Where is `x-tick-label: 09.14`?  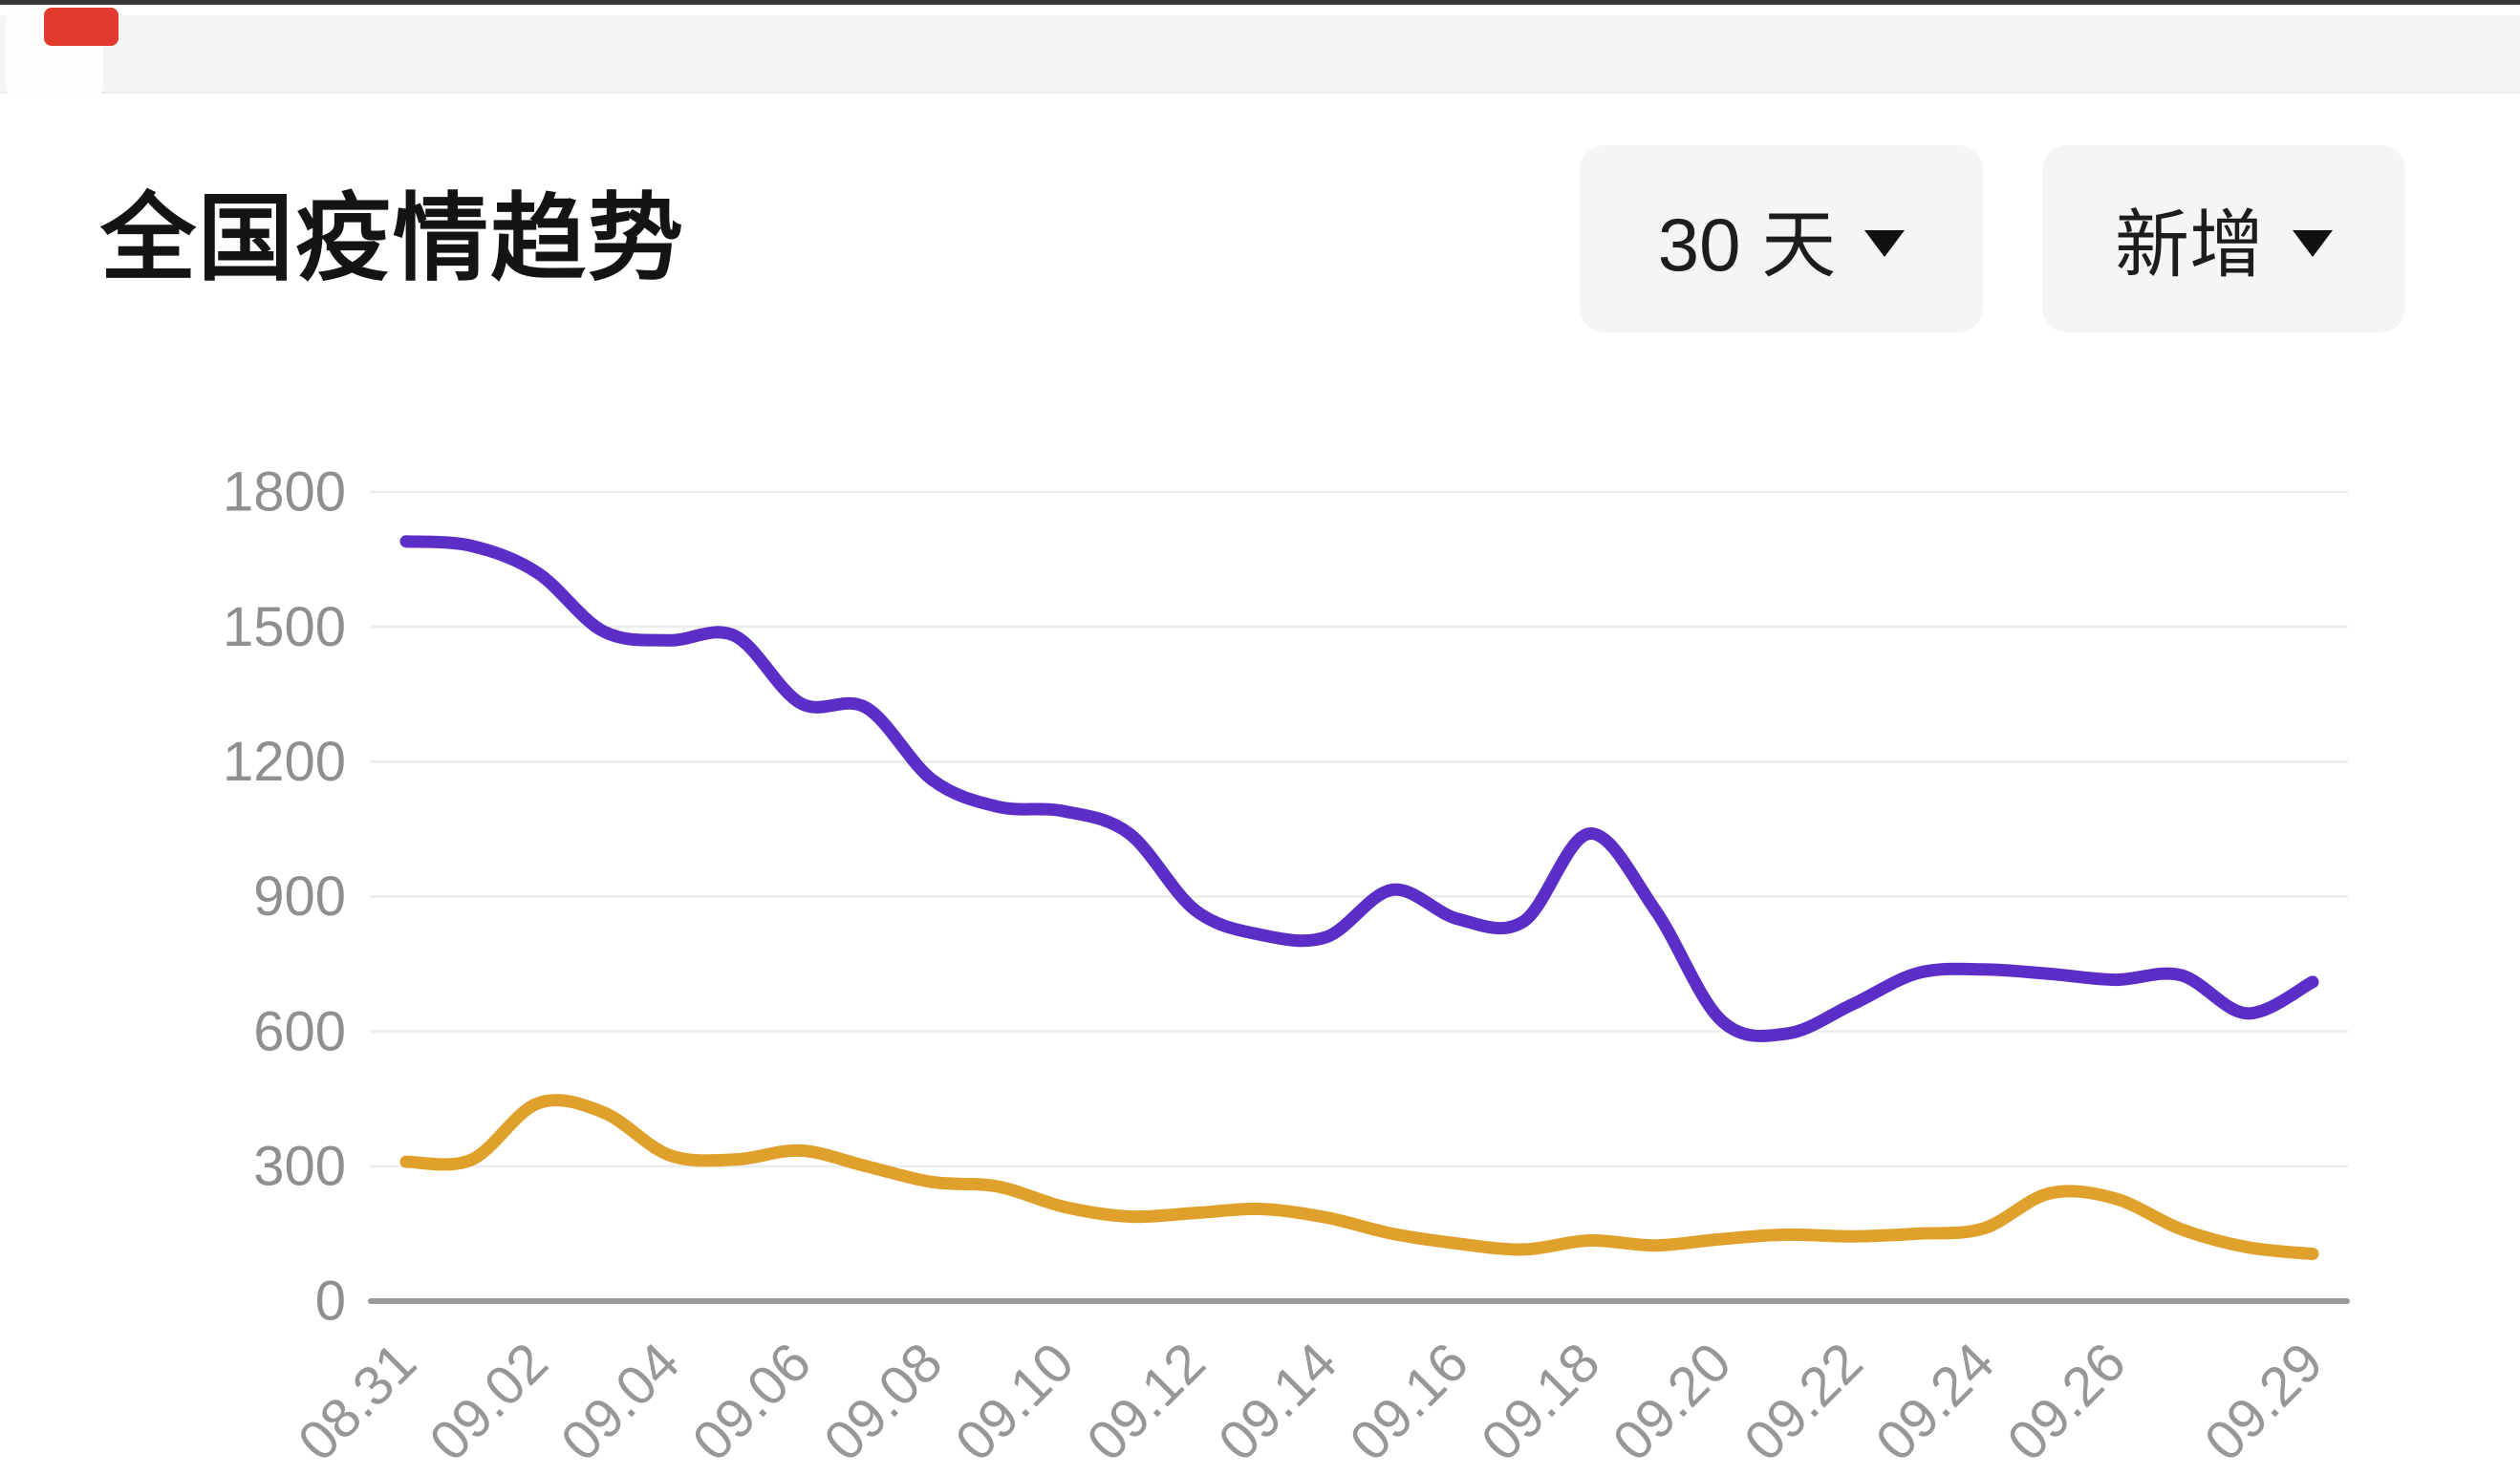
x-tick-label: 09.14 is located at coordinates (1278, 1402).